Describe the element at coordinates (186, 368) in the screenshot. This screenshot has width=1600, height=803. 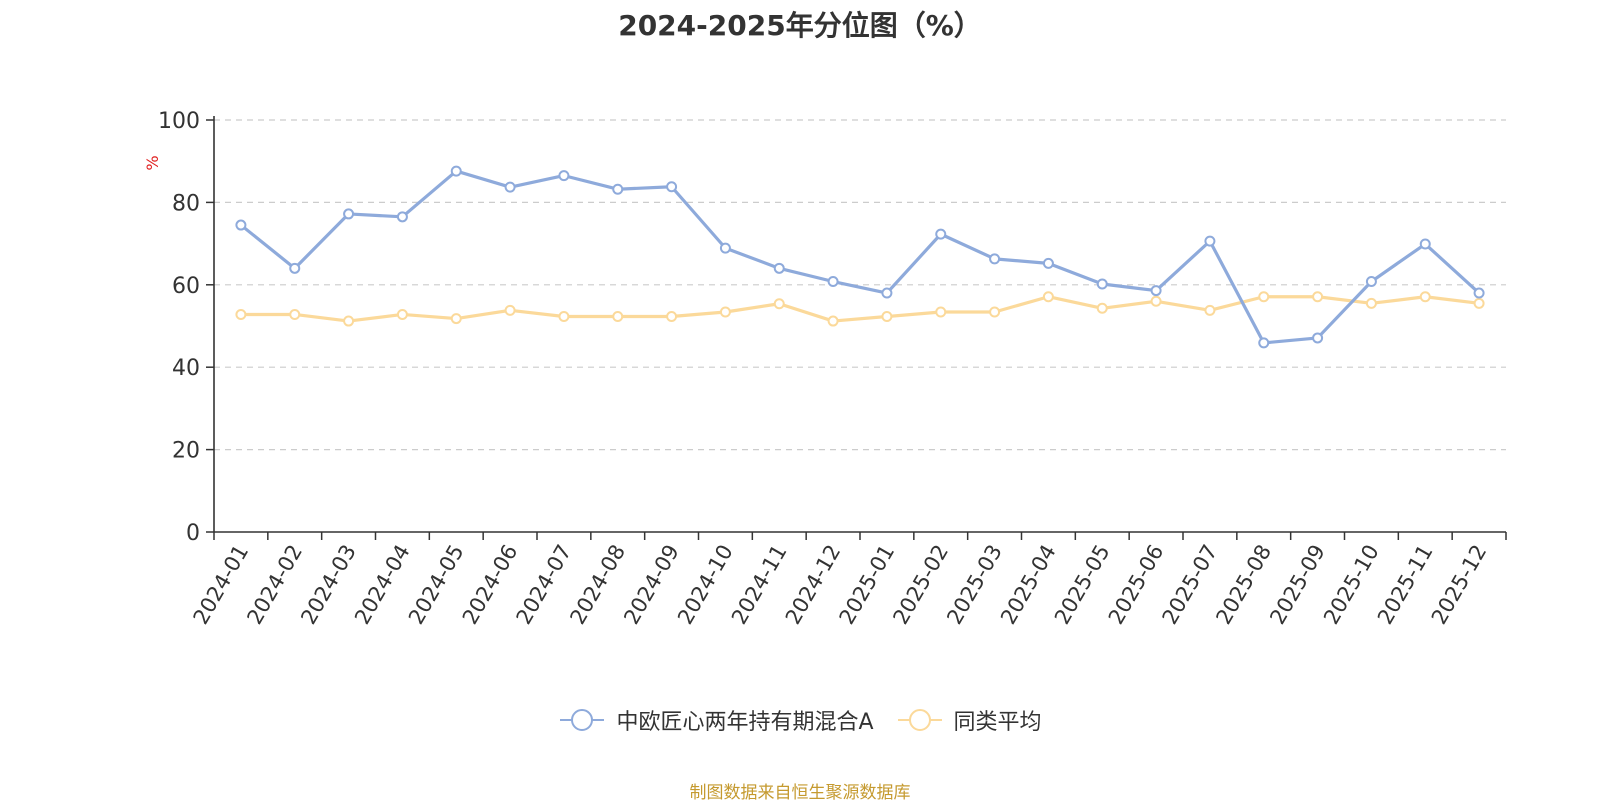
I see `y-tick-label: 40` at that location.